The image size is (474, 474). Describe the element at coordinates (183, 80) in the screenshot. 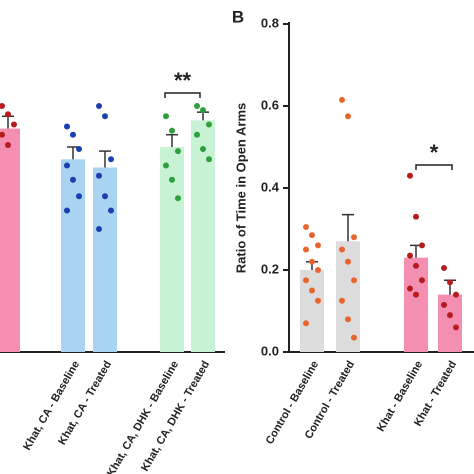

I see `significance-label: **` at that location.